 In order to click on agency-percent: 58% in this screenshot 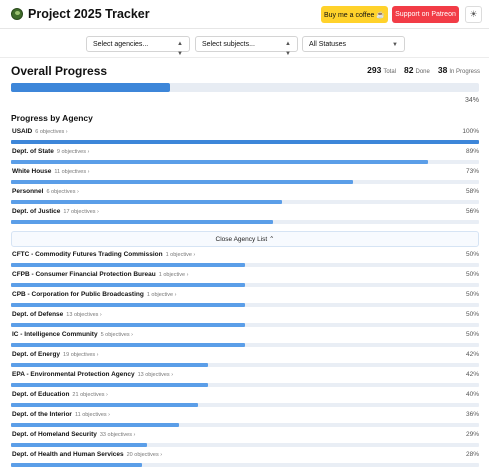, I will do `click(472, 191)`.